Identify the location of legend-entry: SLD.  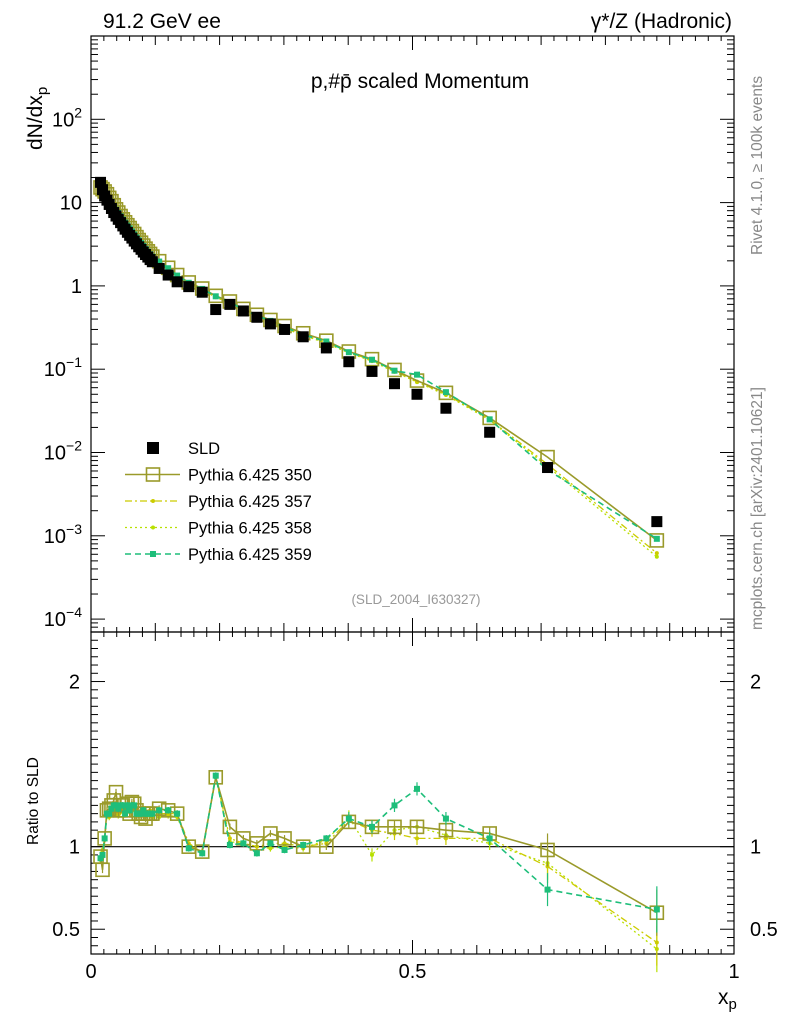
(183, 449).